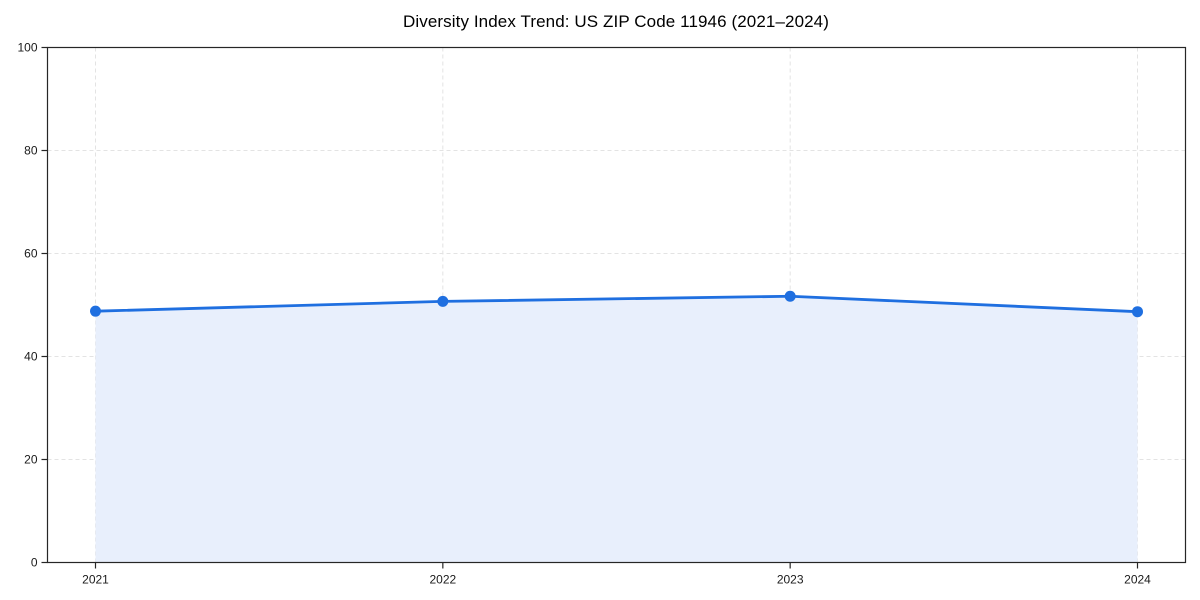 The image size is (1200, 600). What do you see at coordinates (95, 580) in the screenshot?
I see `x-axis-tick-label: 2021` at bounding box center [95, 580].